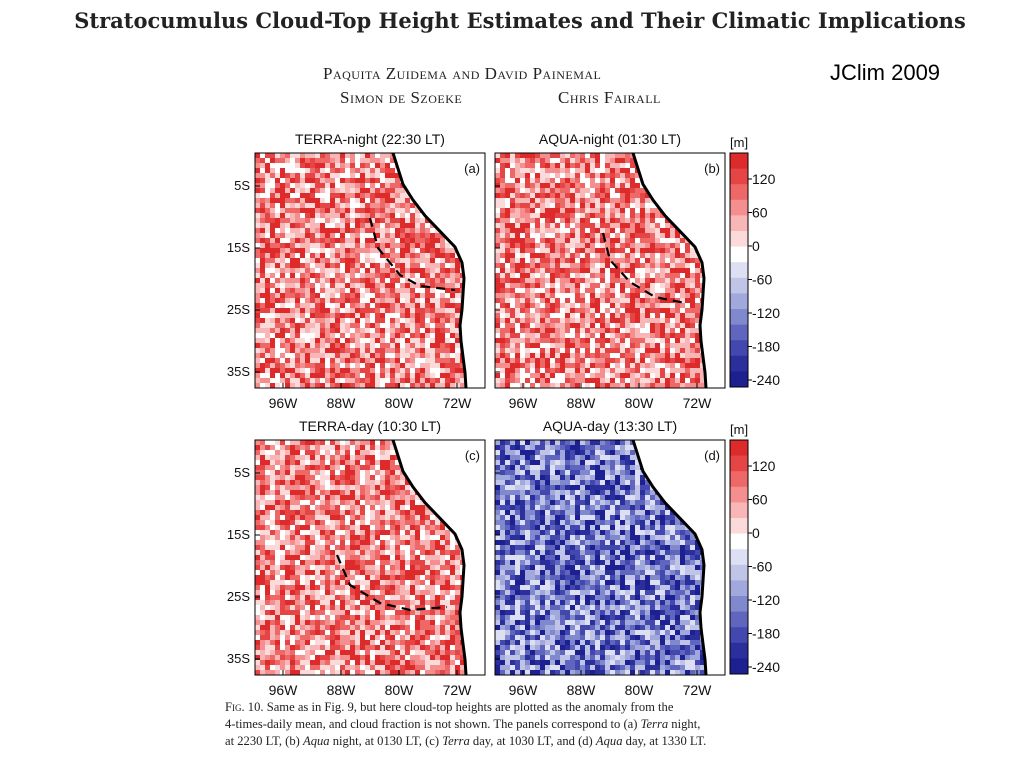 Image resolution: width=1024 pixels, height=768 pixels. What do you see at coordinates (766, 667) in the screenshot?
I see `colorbar-tick-label: -240` at bounding box center [766, 667].